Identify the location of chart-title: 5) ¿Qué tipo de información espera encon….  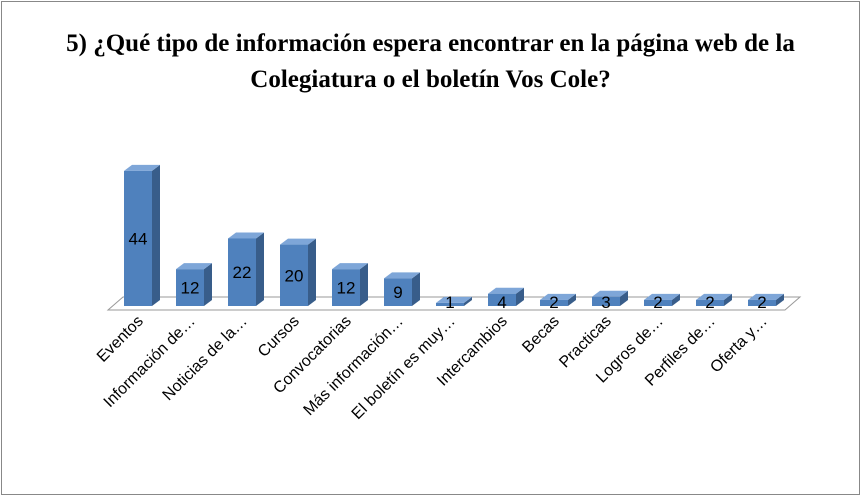
(430, 61).